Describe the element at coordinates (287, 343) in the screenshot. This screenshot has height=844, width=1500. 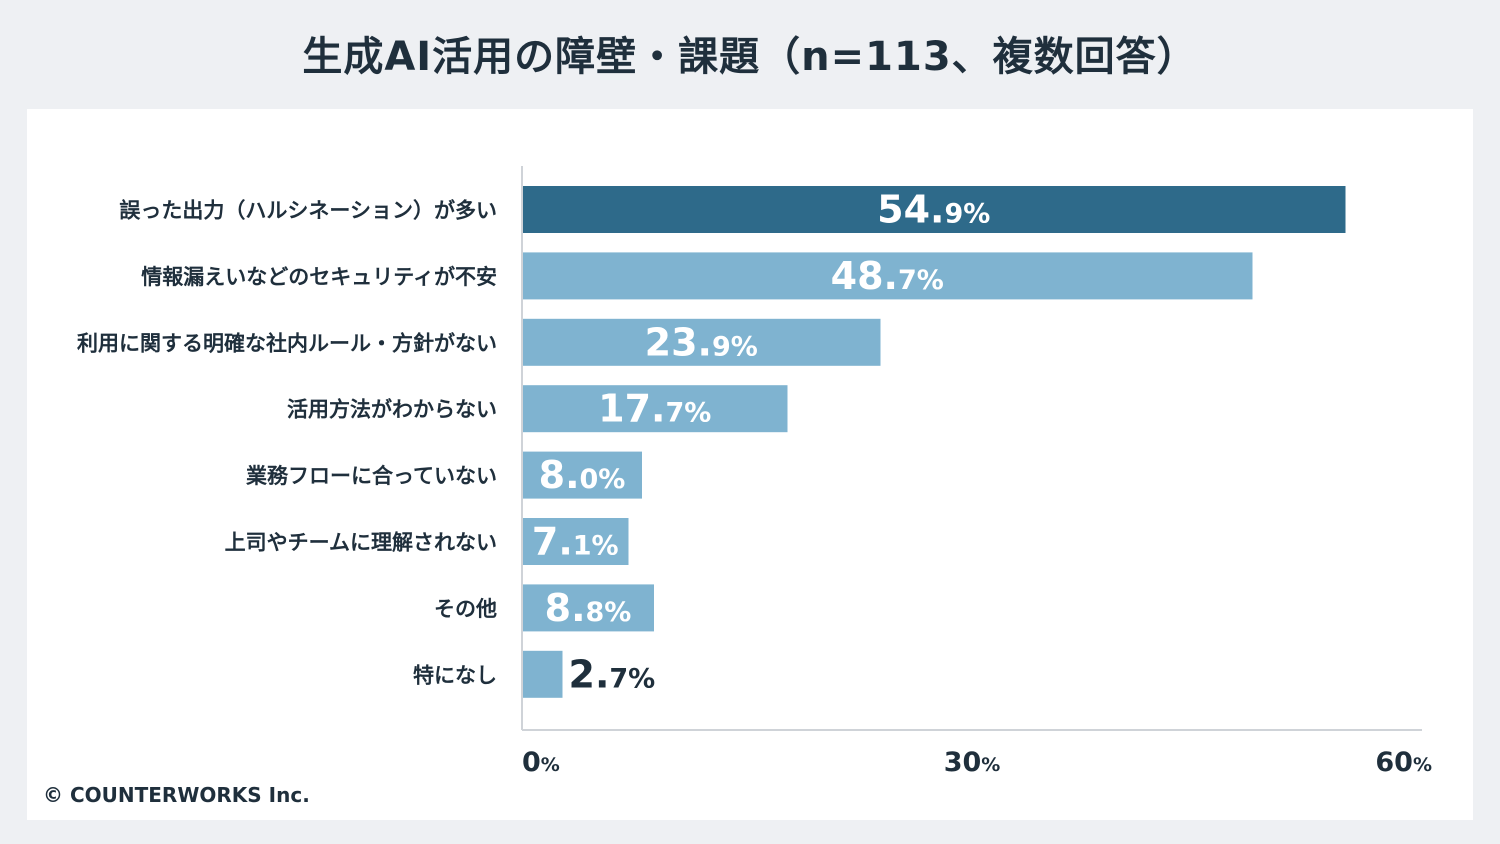
I see `category-label: 利用に関する明確な社内ルール・方針がない` at that location.